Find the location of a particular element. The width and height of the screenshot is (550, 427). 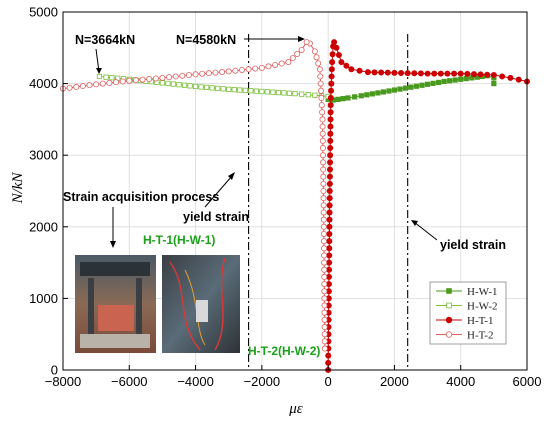

x-tick-label: −4000 is located at coordinates (195, 381).